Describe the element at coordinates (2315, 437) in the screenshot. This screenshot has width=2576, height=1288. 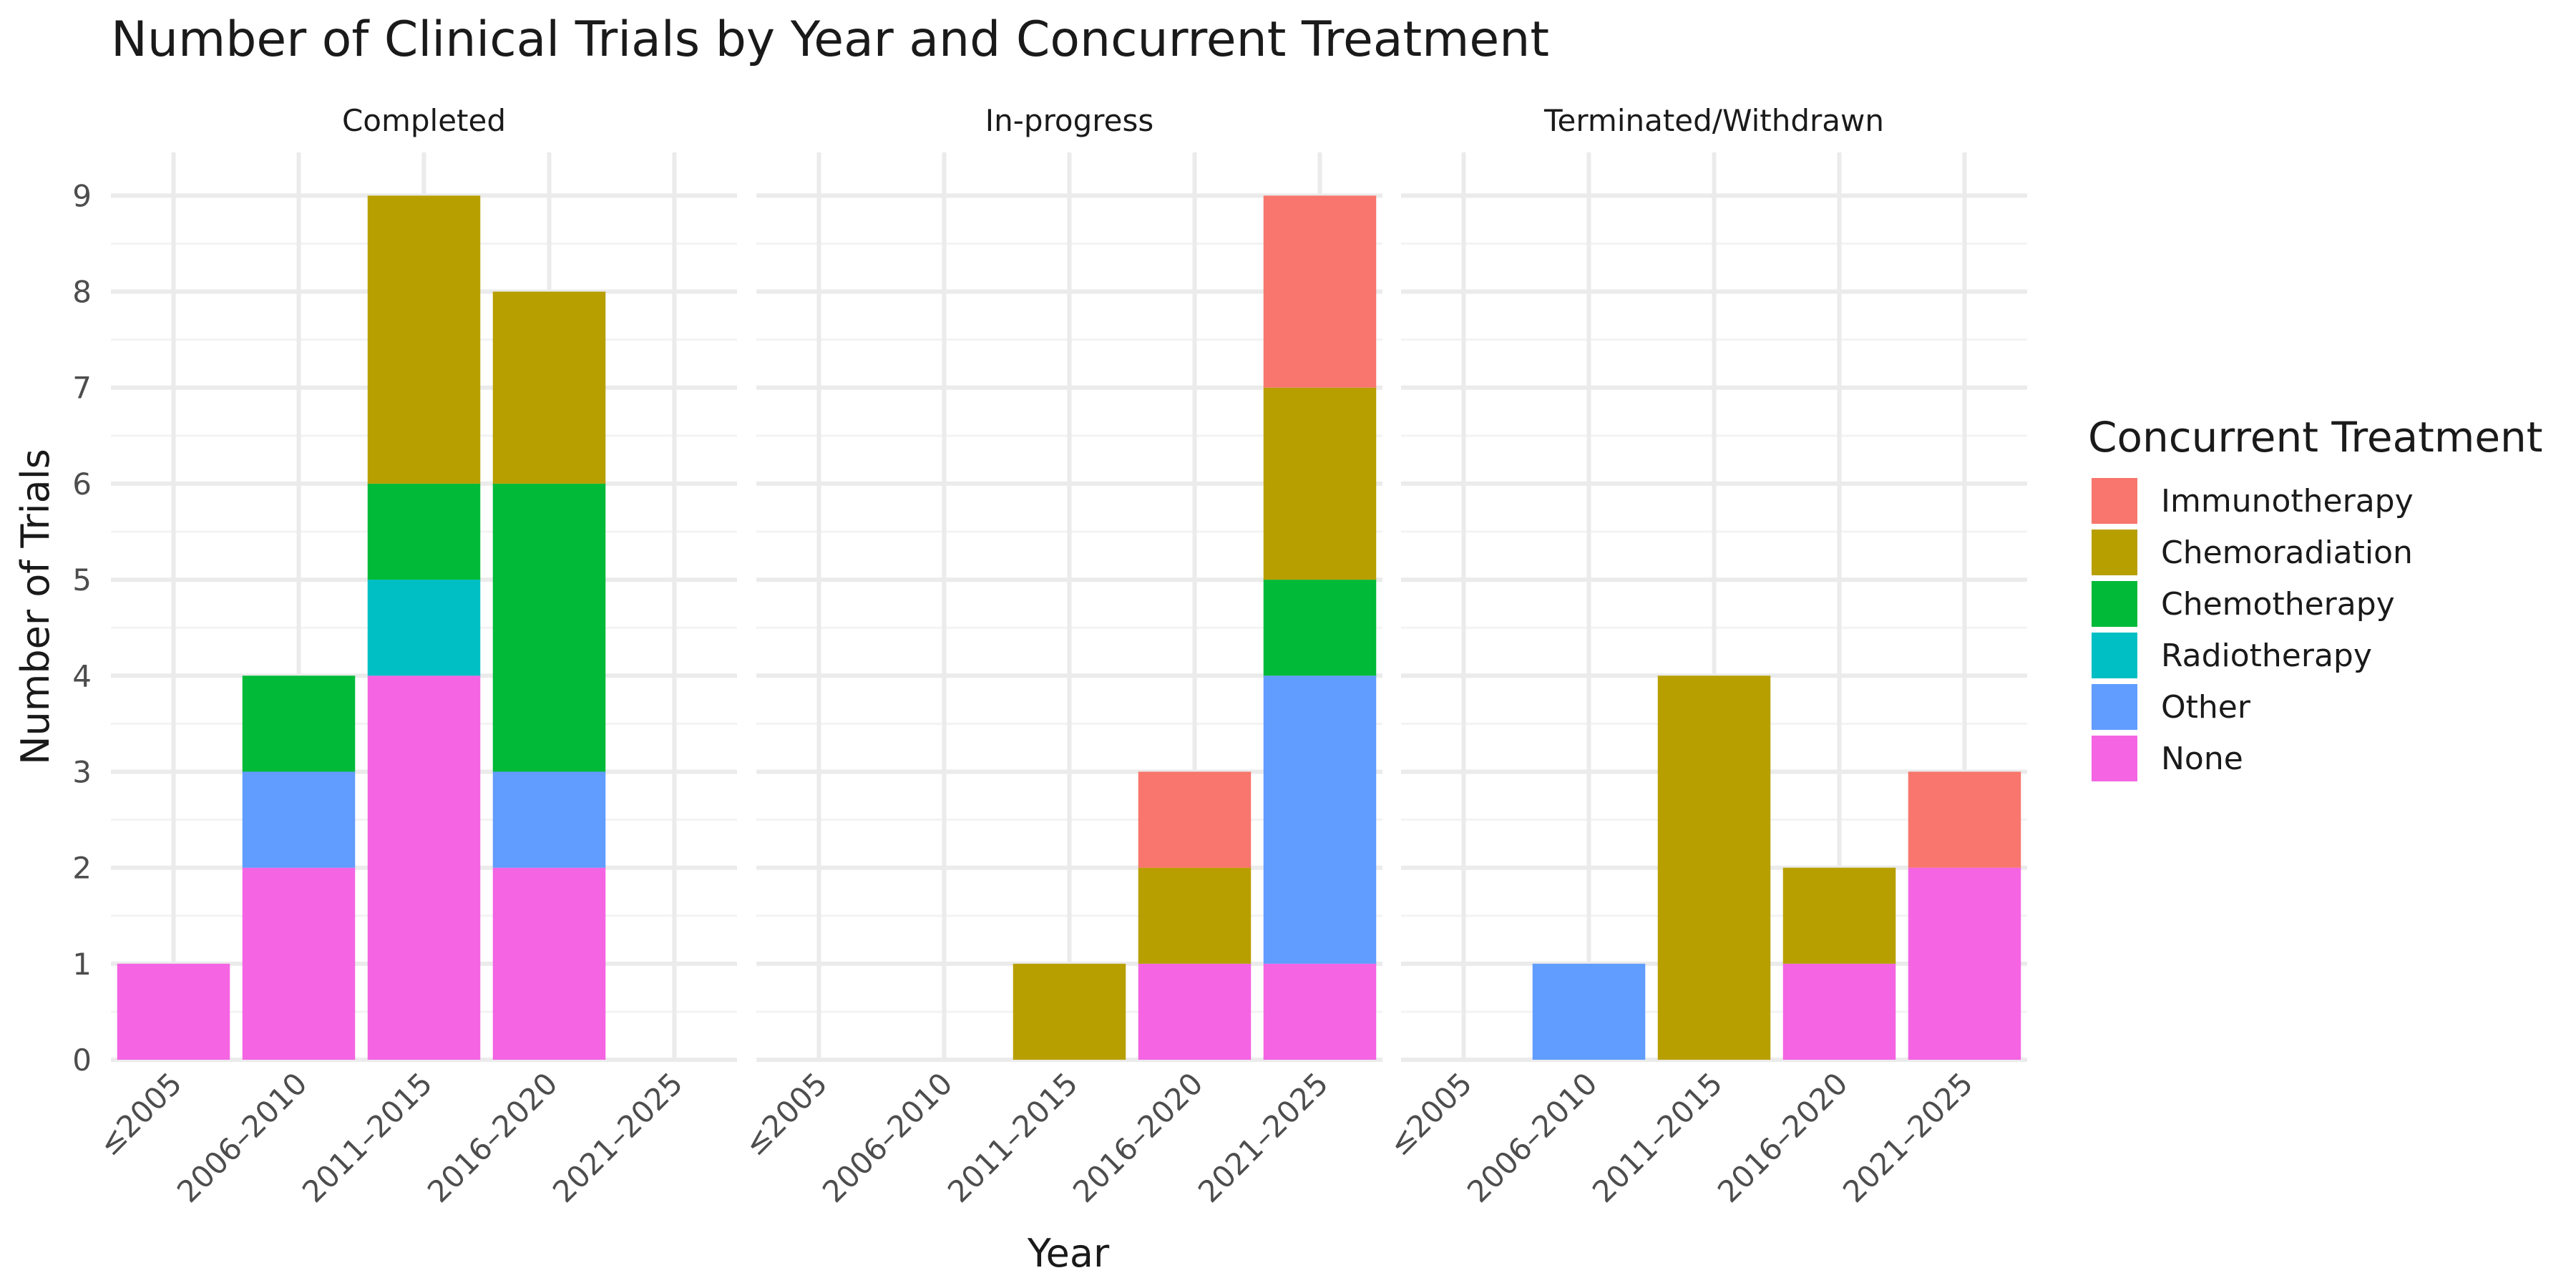
I see `legend-title: Concurrent Treatment` at that location.